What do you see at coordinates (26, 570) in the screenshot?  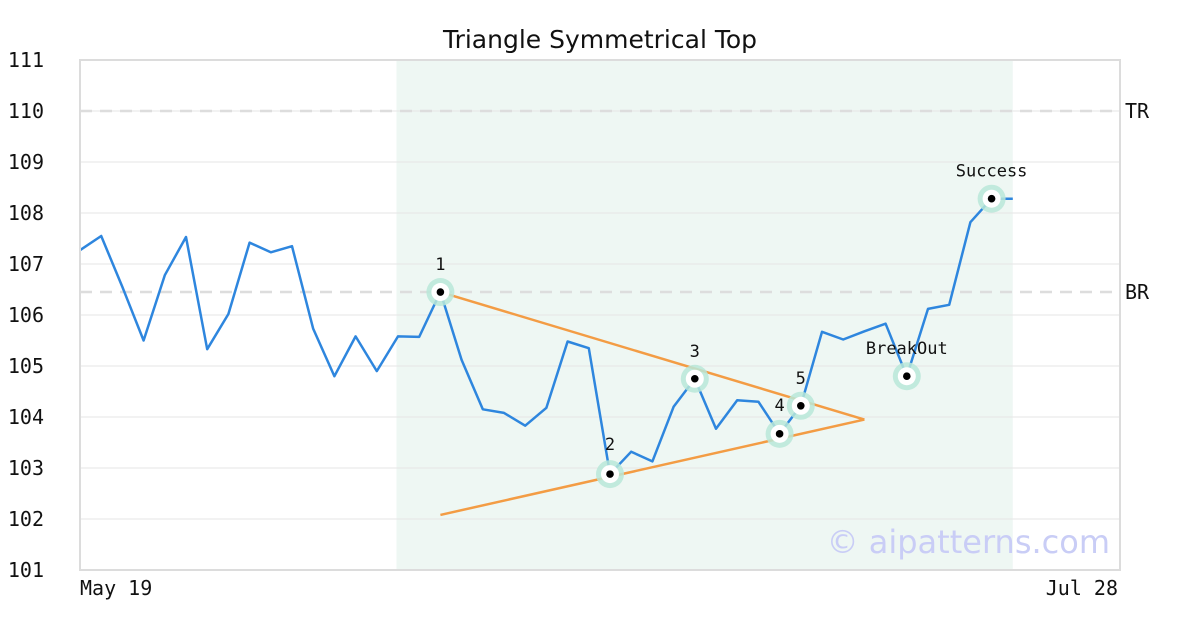 I see `y-tick-label: 101` at bounding box center [26, 570].